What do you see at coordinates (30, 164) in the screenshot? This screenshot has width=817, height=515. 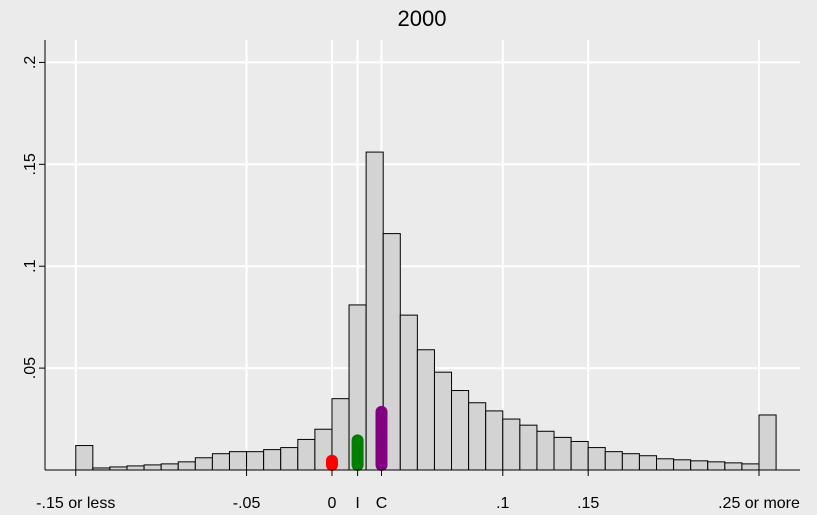 I see `y-tick-label: .15` at bounding box center [30, 164].